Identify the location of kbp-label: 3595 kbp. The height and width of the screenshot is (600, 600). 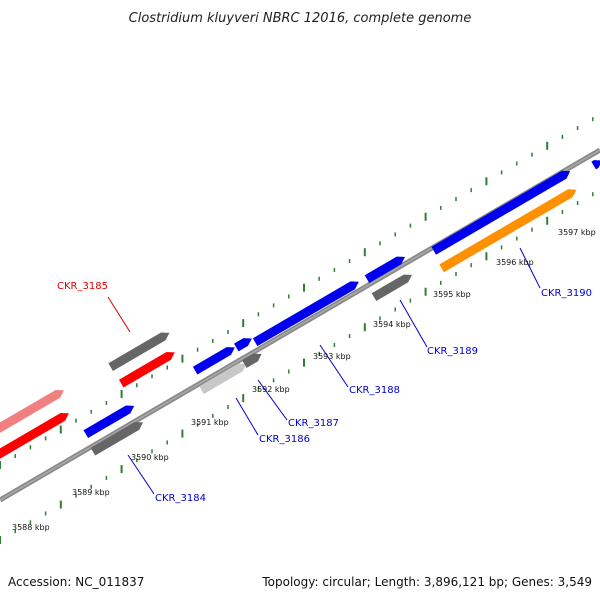
(452, 294).